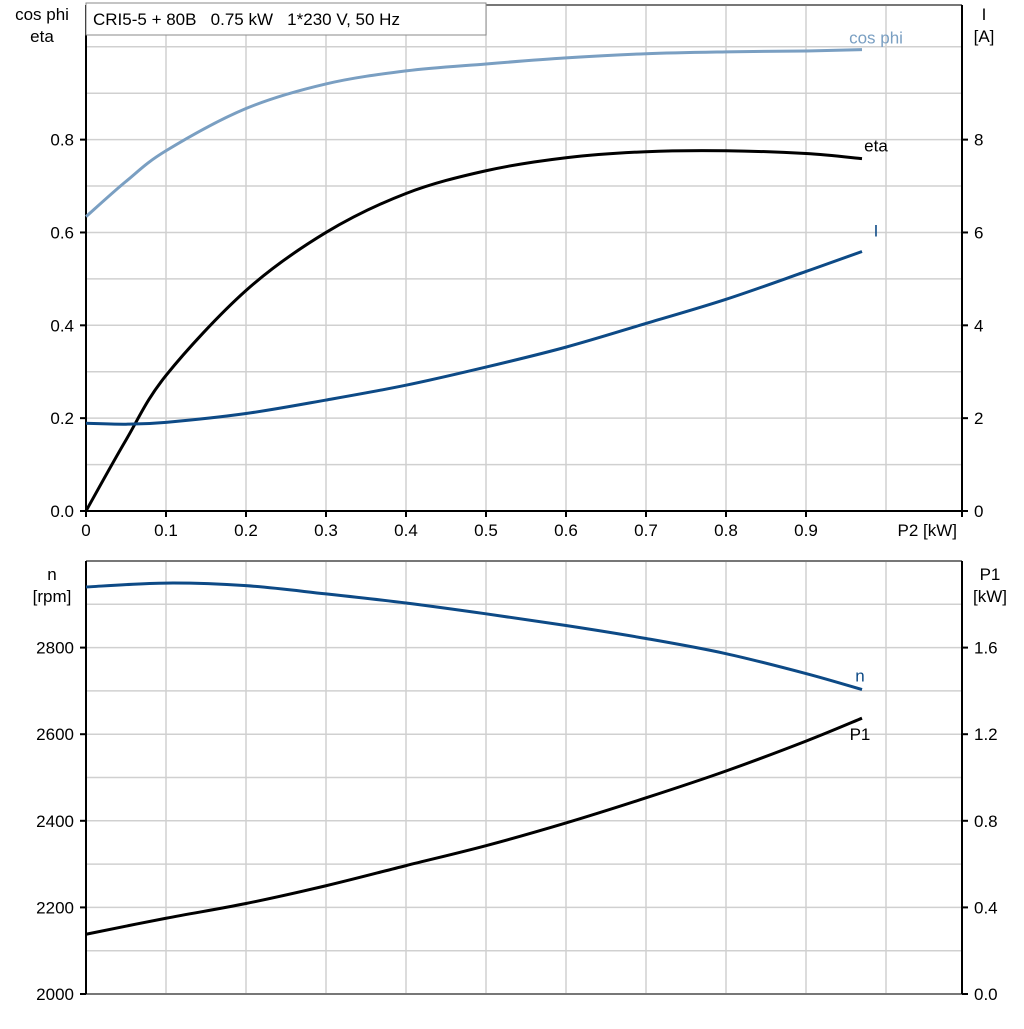 The image size is (1024, 1029). I want to click on x-tick-label: 0.2, so click(246, 530).